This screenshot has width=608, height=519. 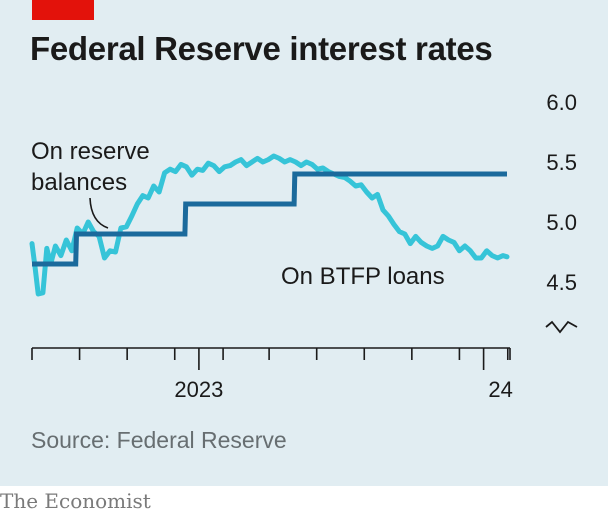 I want to click on x-tick-label: 24, so click(x=500, y=389).